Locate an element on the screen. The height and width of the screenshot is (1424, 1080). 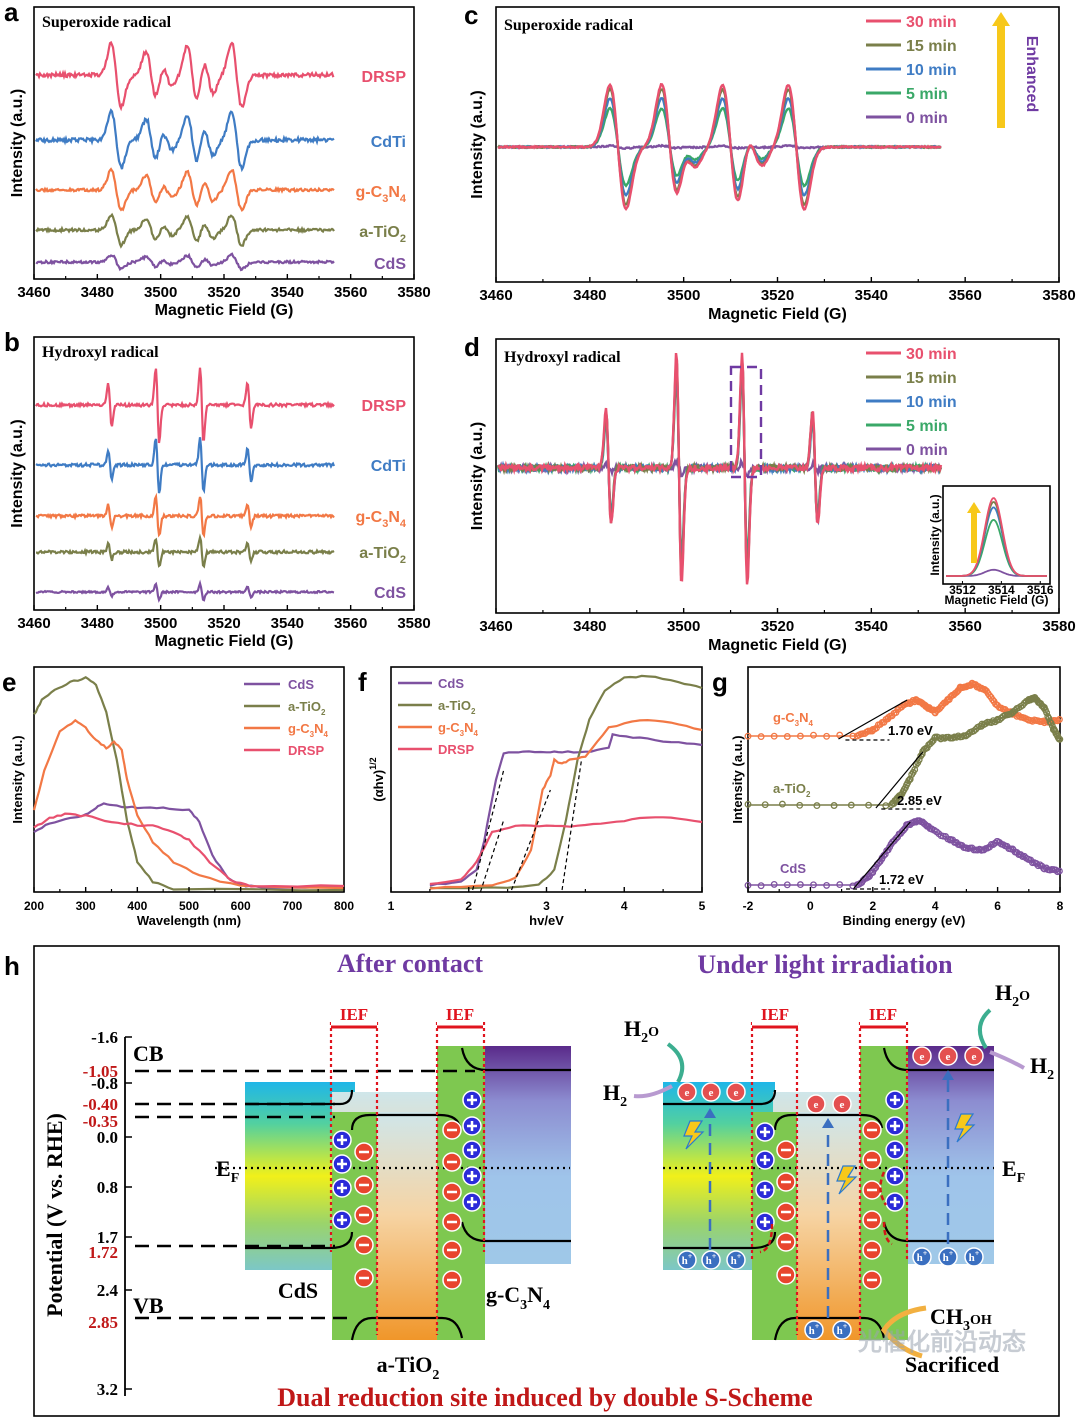
cds-label: CdS is located at coordinates (298, 1290).